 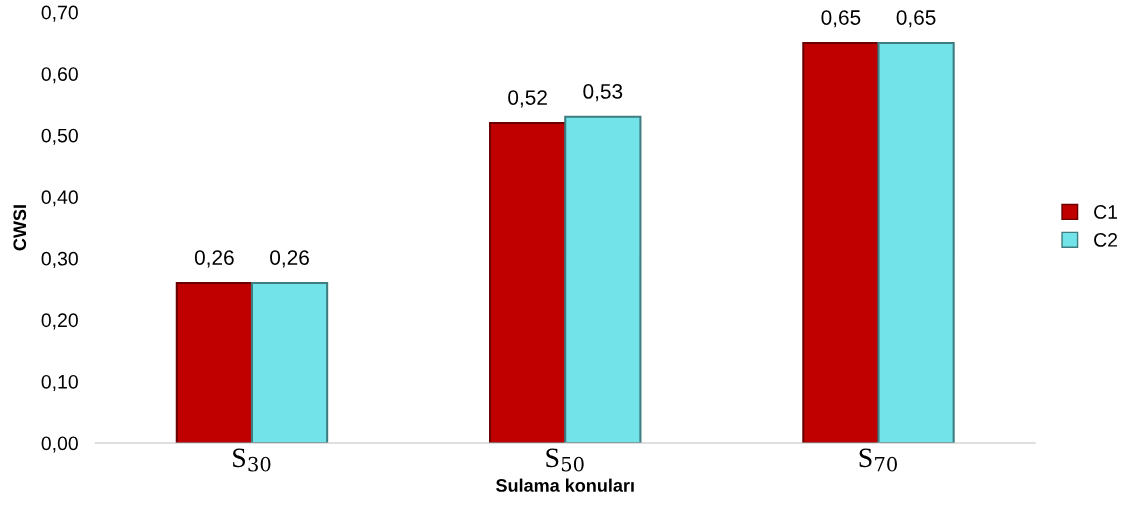 What do you see at coordinates (59, 259) in the screenshot?
I see `y-tick-label: 0,30` at bounding box center [59, 259].